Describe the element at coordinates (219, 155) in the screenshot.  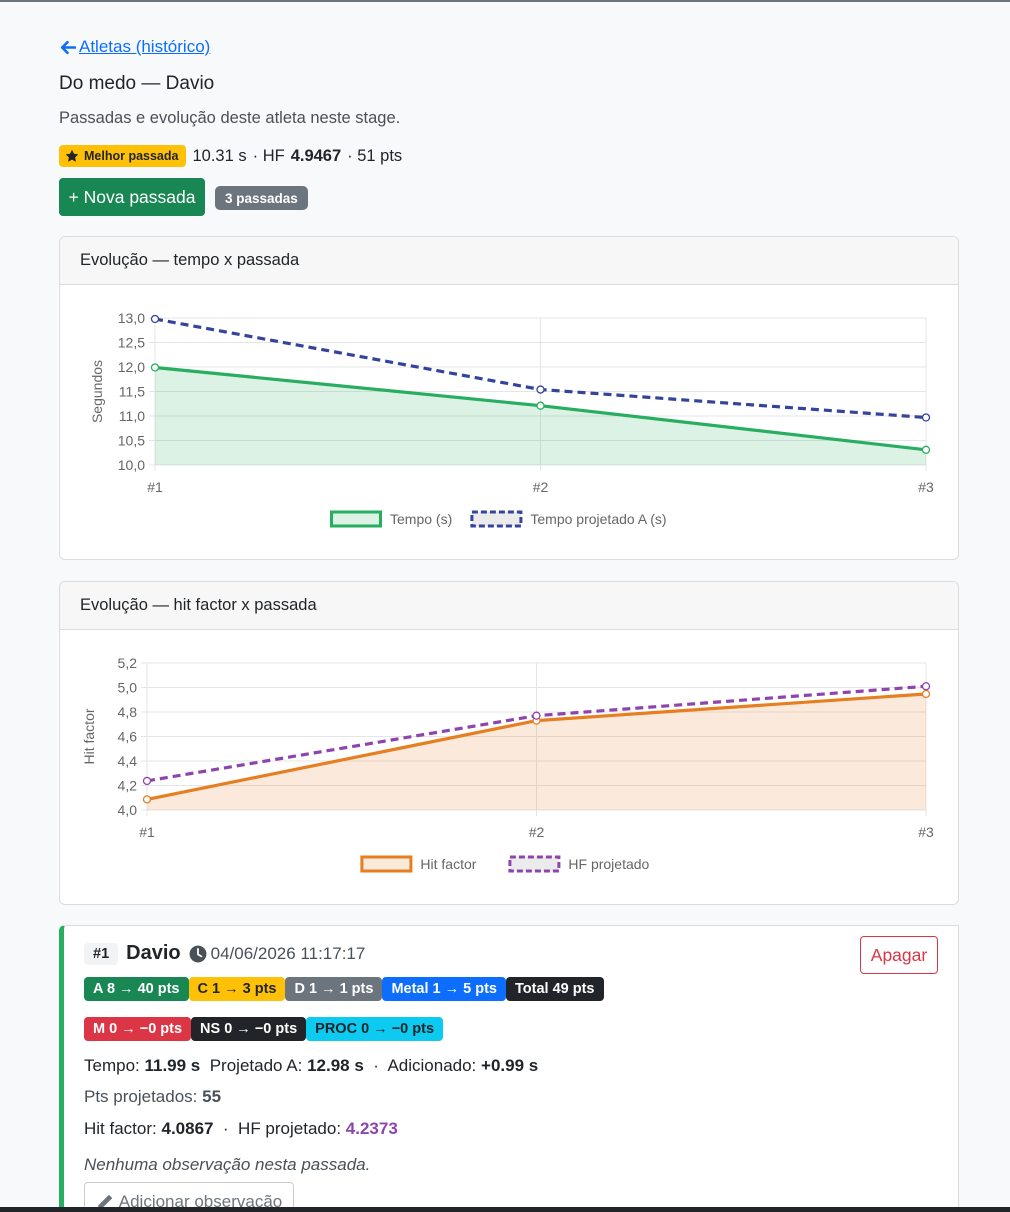
I see `best-time: 10.31 s` at that location.